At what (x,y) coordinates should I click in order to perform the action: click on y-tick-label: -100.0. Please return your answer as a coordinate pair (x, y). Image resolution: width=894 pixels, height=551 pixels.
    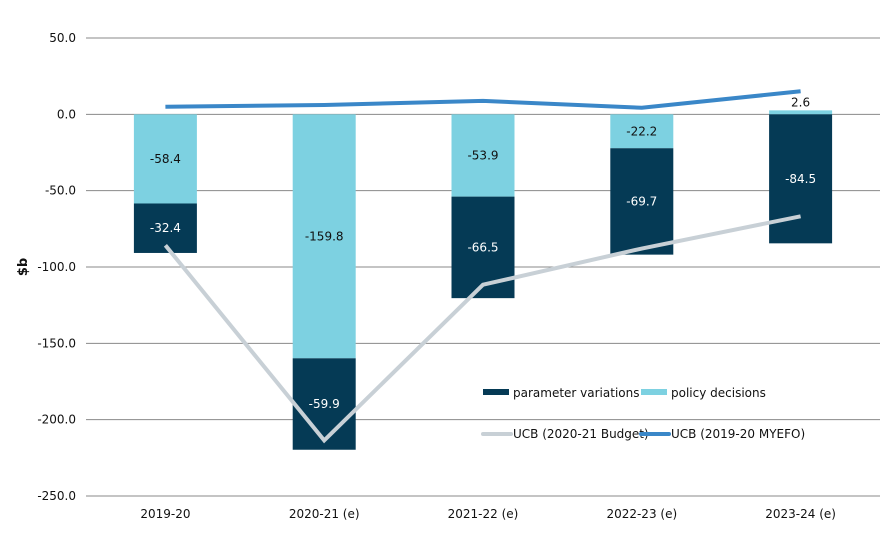
    Looking at the image, I should click on (56, 267).